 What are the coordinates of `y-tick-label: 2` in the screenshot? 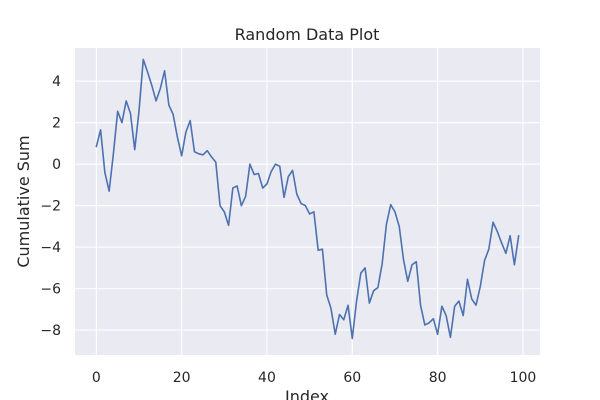 It's located at (56, 124).